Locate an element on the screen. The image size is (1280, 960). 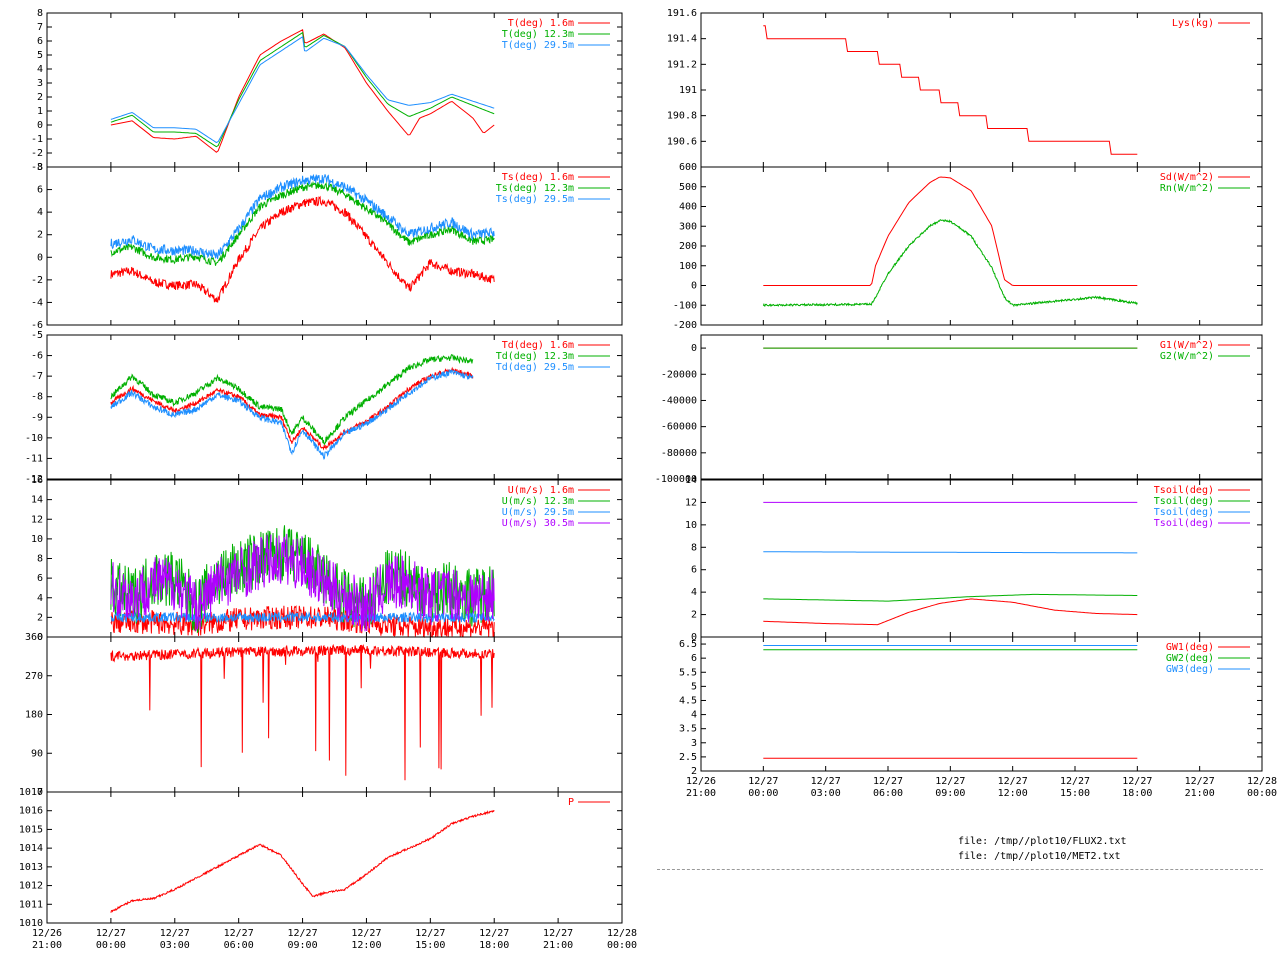
x-tick-time: 09:00 is located at coordinates (303, 945).